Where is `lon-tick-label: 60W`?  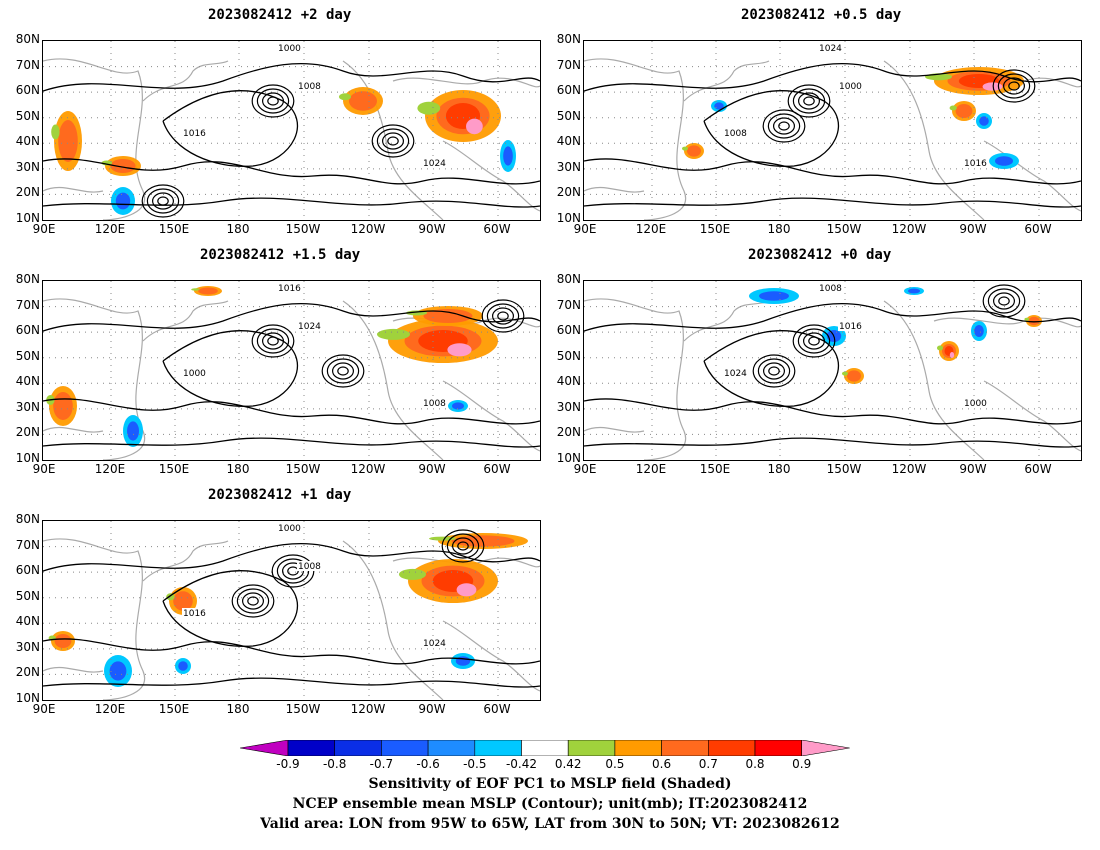 lon-tick-label: 60W is located at coordinates (497, 469).